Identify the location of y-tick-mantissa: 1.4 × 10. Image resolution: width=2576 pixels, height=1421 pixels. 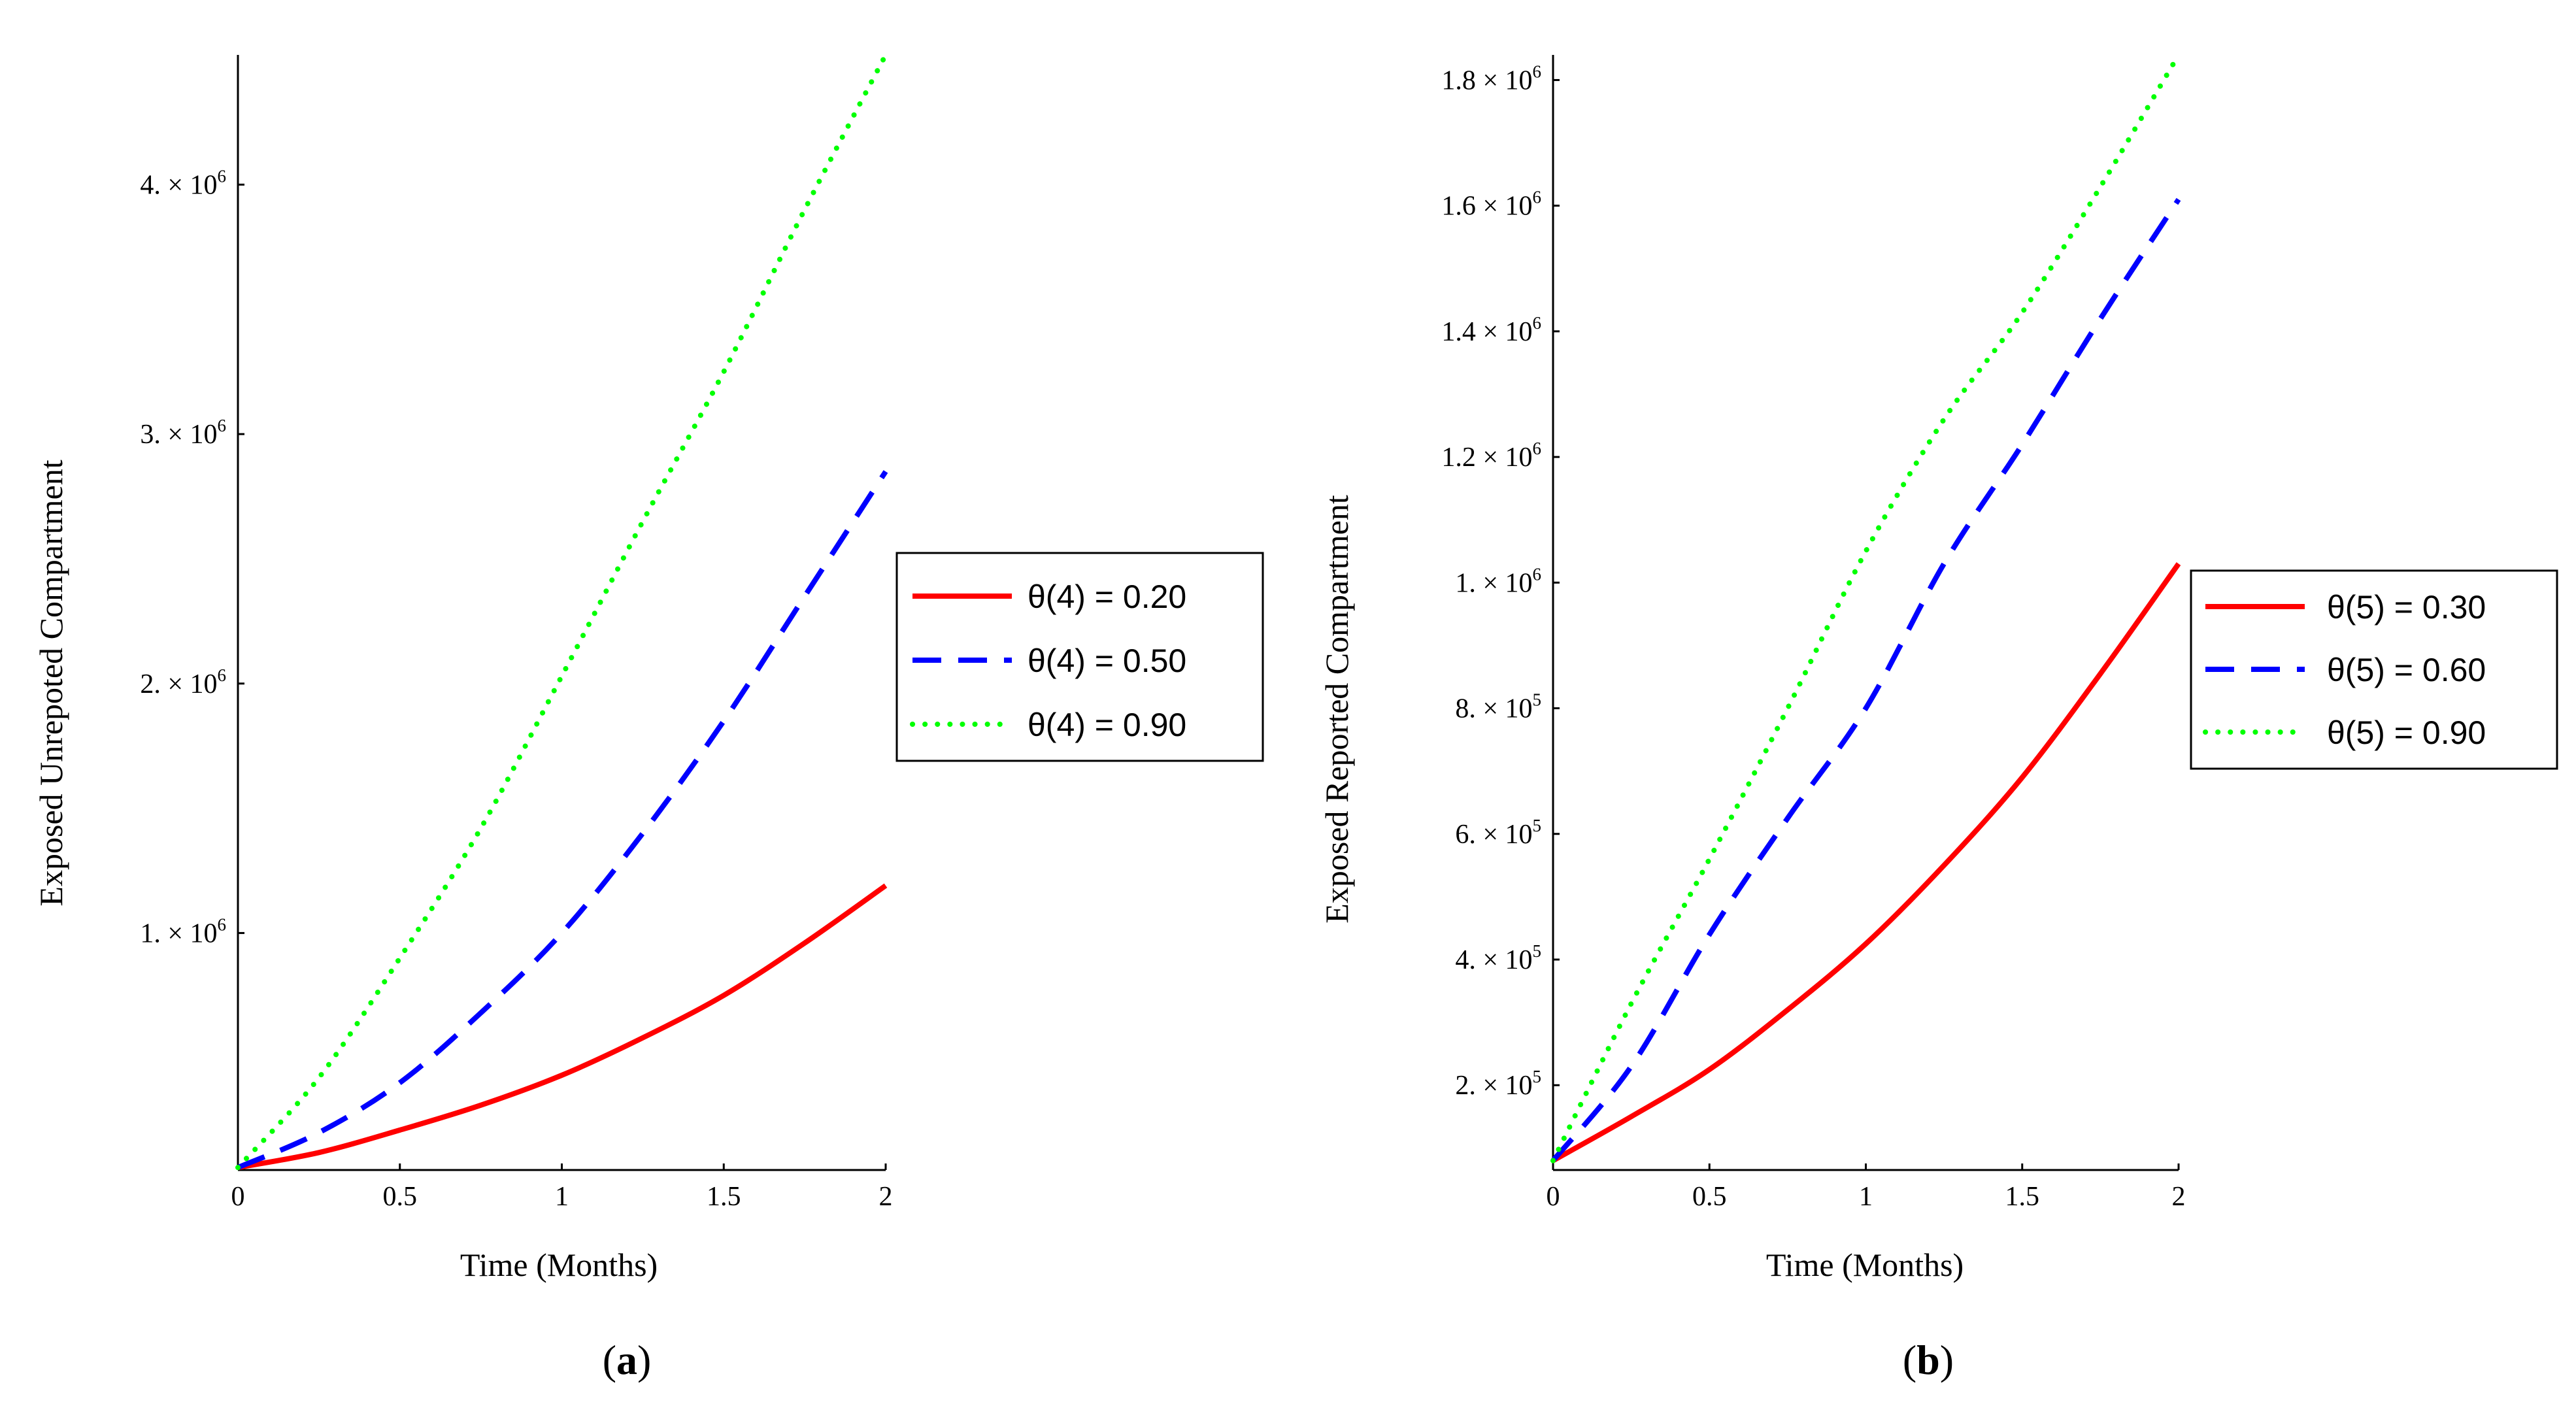
(1486, 332).